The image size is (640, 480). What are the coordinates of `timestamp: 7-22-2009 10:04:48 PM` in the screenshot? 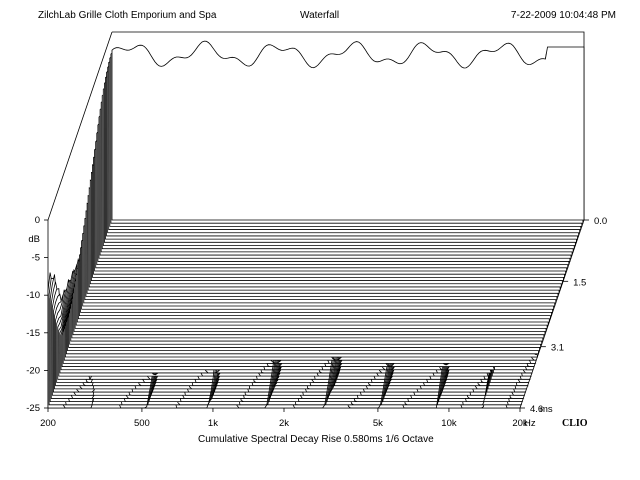 It's located at (563, 15).